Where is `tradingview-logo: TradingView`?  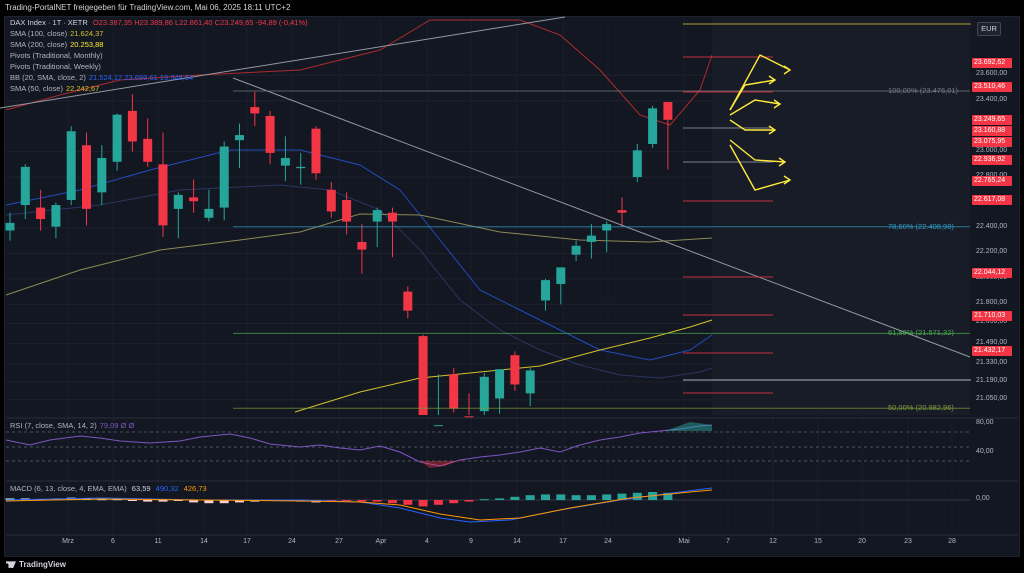
tradingview-logo: TradingView is located at coordinates (36, 565).